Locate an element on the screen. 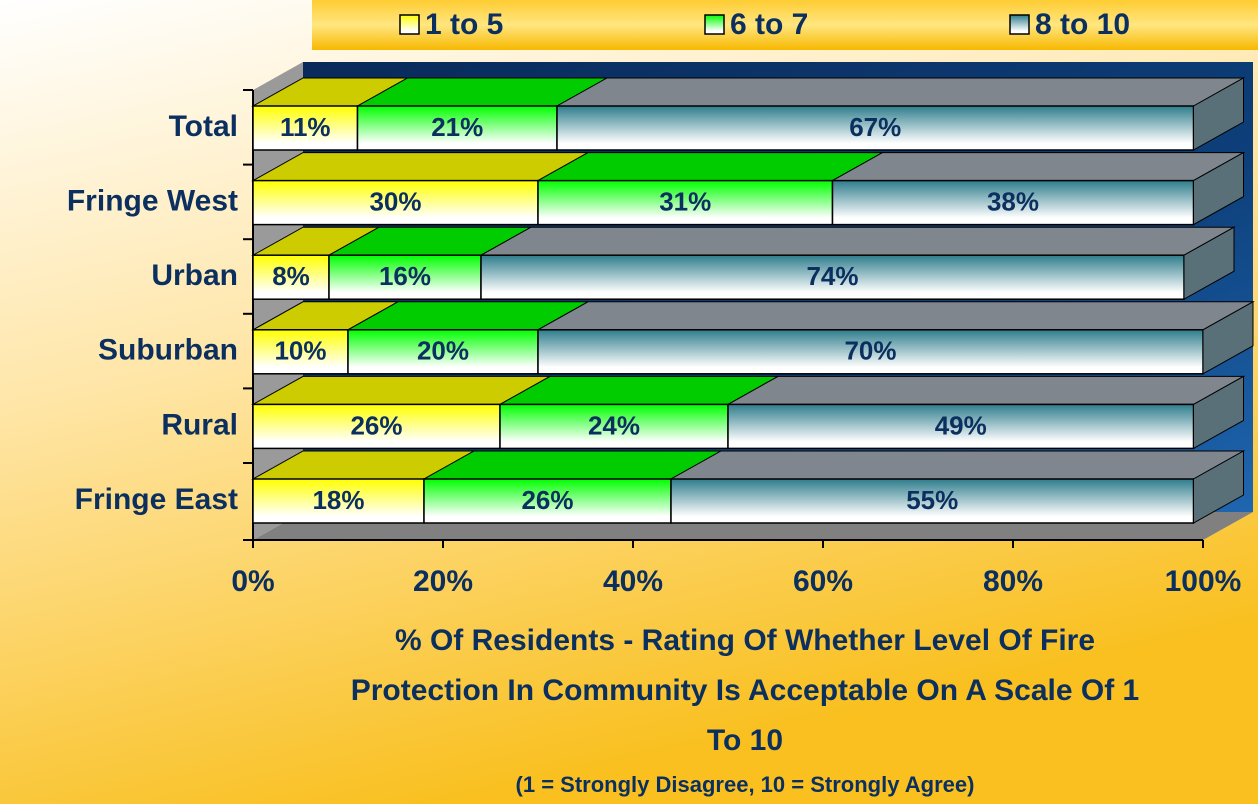 Image resolution: width=1258 pixels, height=804 pixels. value-label: 49% is located at coordinates (961, 425).